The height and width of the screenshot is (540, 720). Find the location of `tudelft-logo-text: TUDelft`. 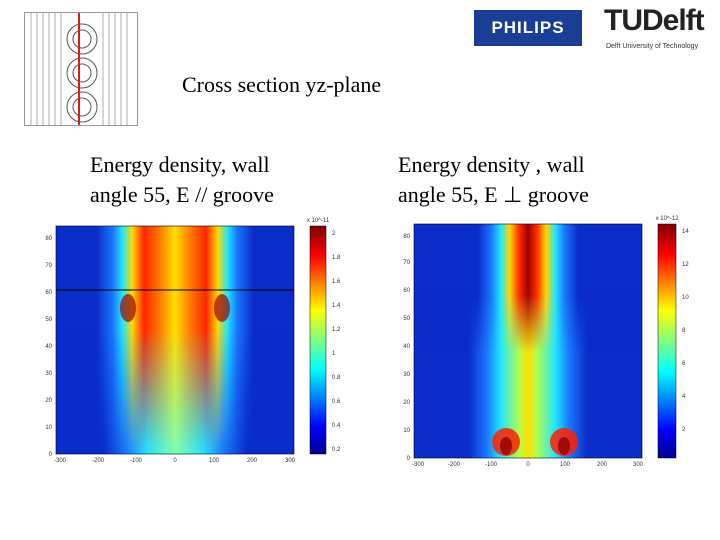

tudelft-logo-text: TUDelft is located at coordinates (654, 20).